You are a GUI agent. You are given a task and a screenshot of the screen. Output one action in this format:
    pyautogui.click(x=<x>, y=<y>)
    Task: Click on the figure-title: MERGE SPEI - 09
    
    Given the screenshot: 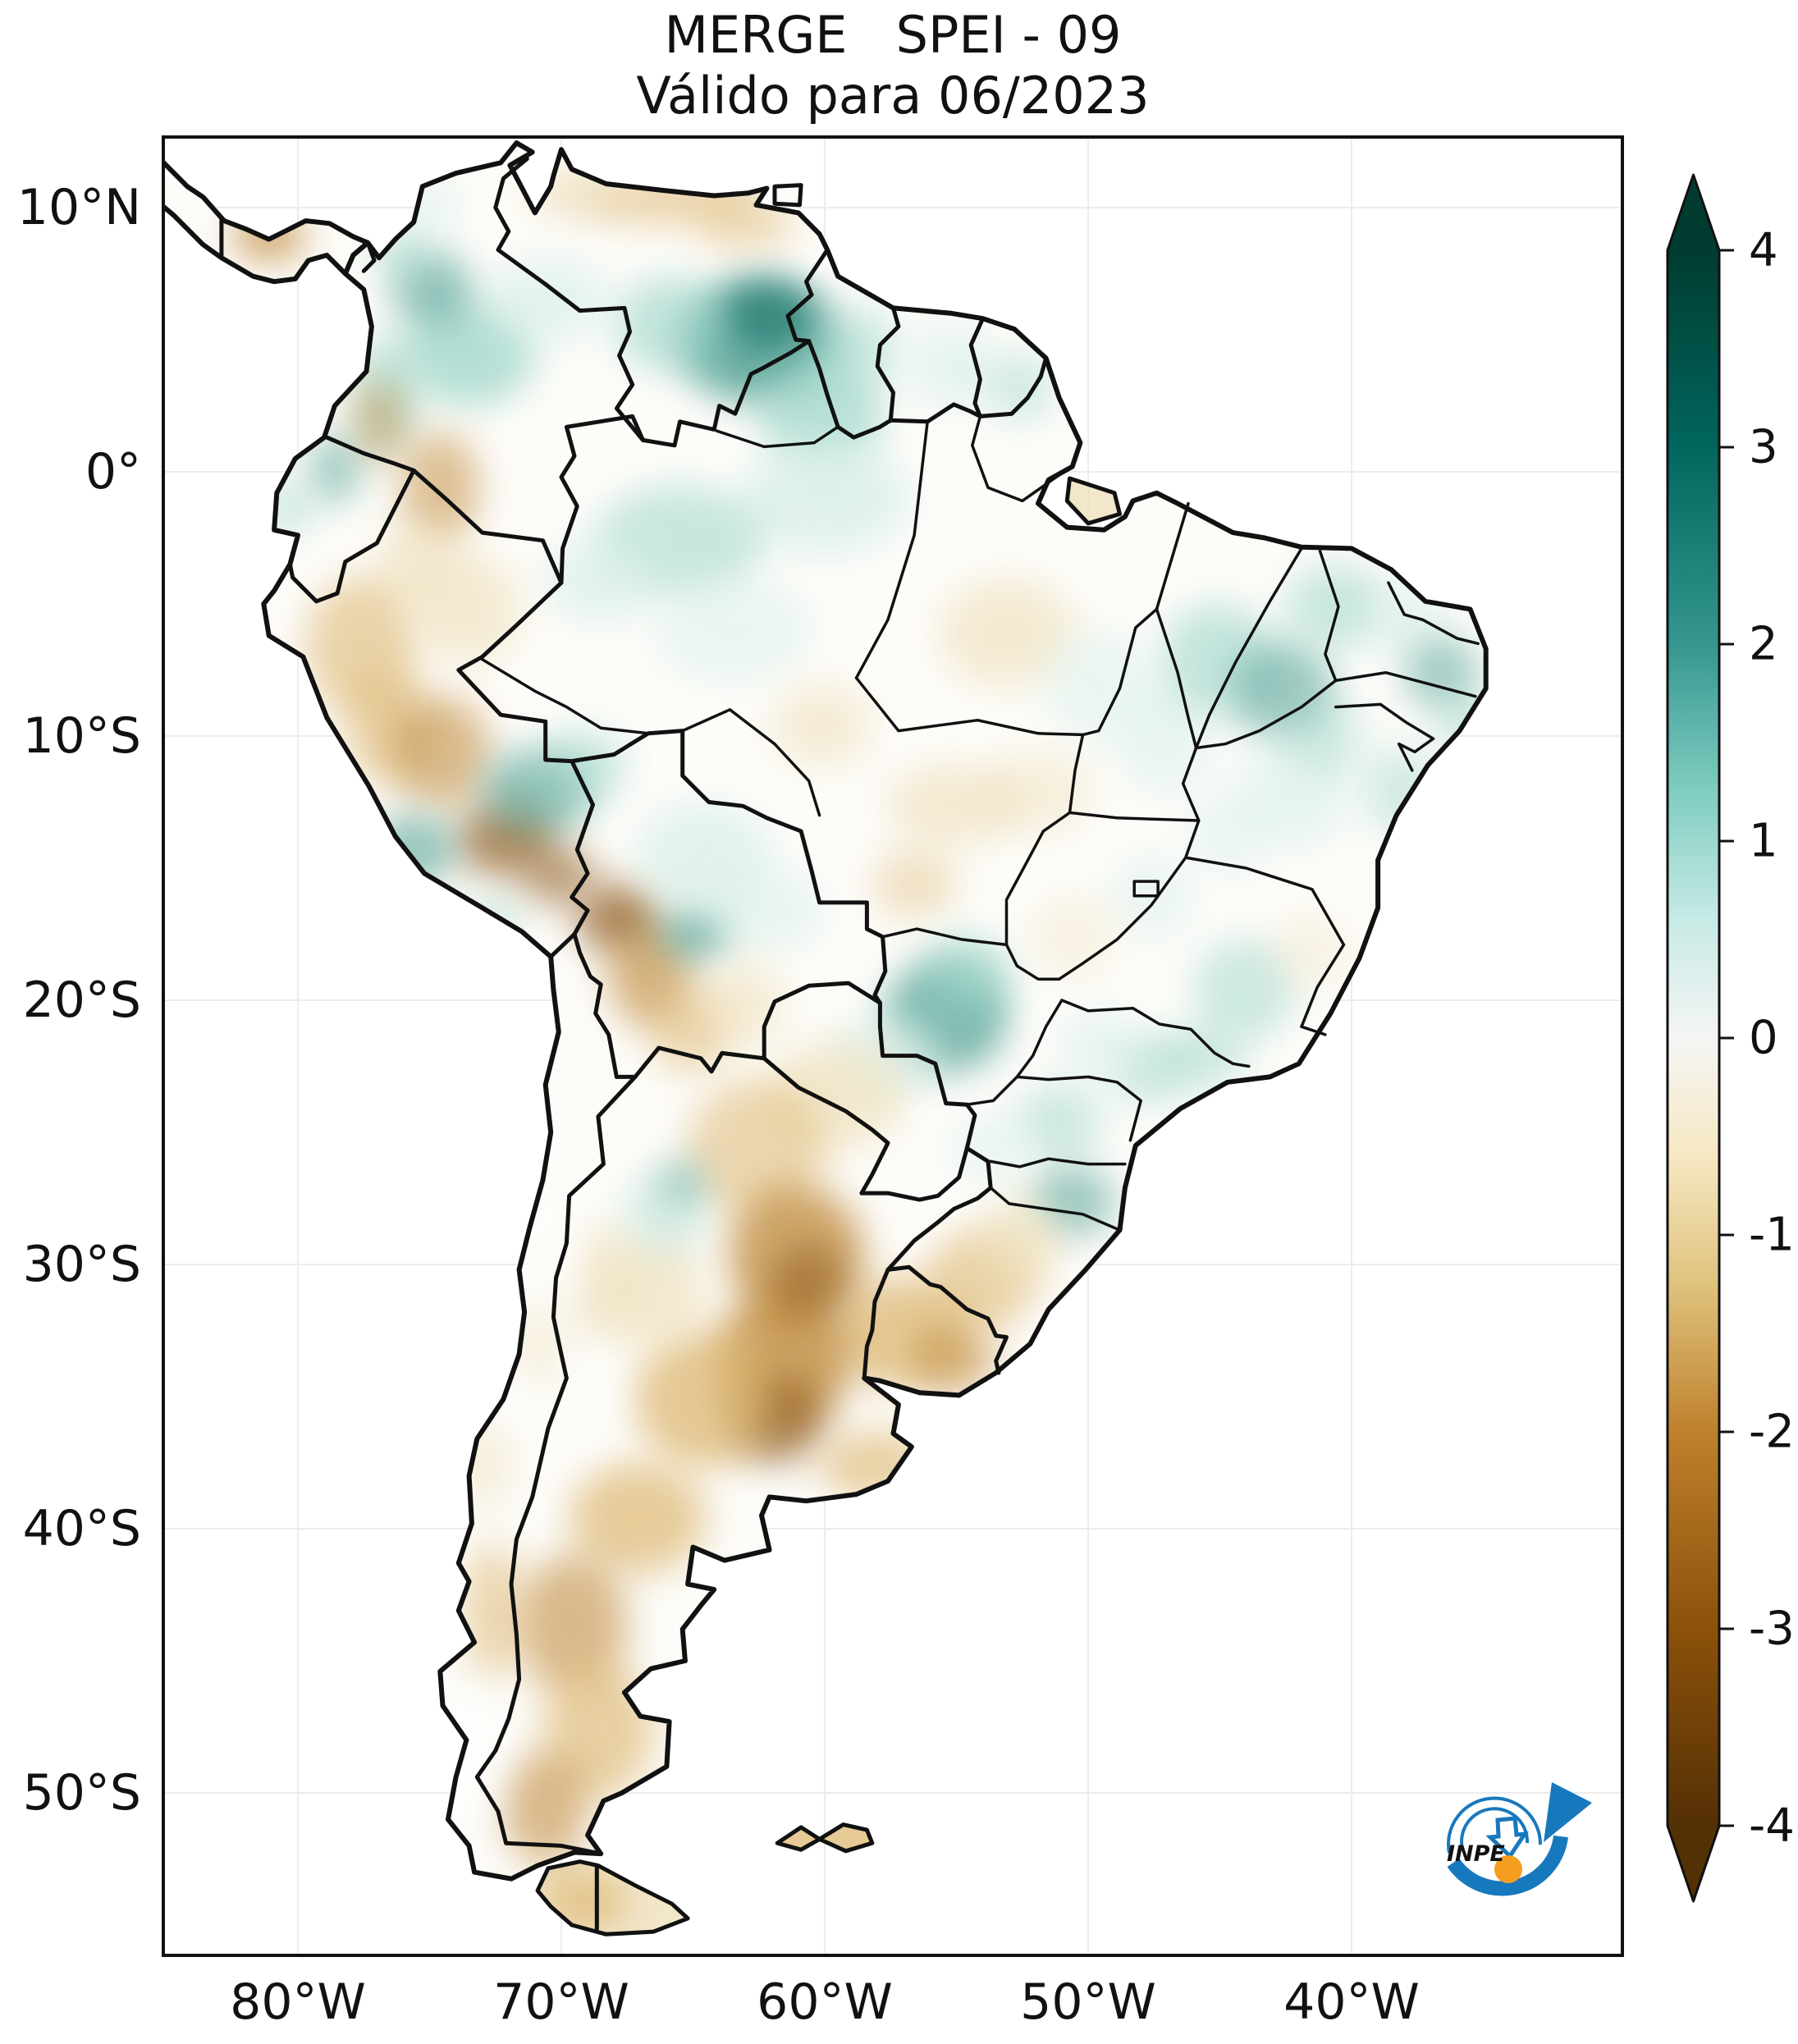 What is the action you would take?
    pyautogui.click(x=893, y=35)
    